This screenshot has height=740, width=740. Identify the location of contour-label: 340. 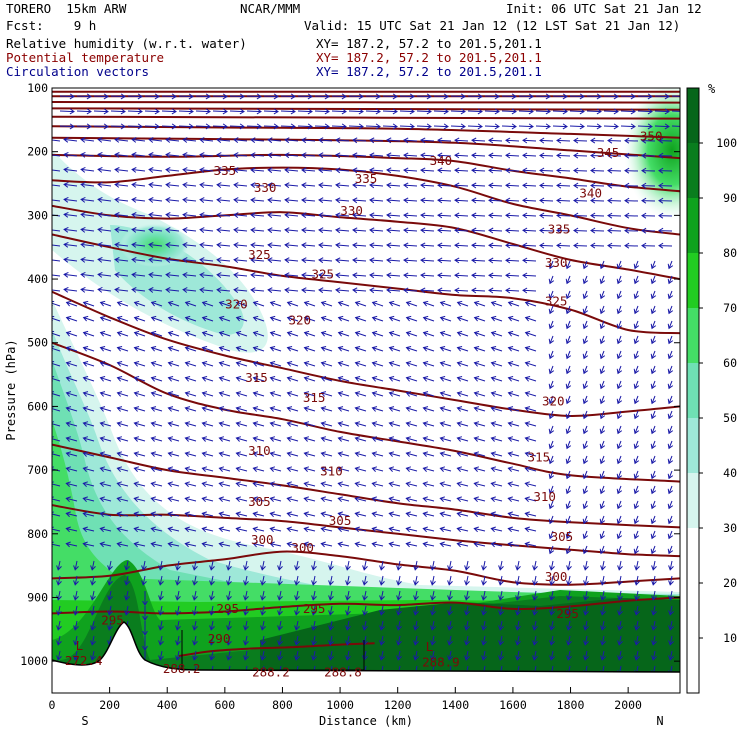
(441, 160).